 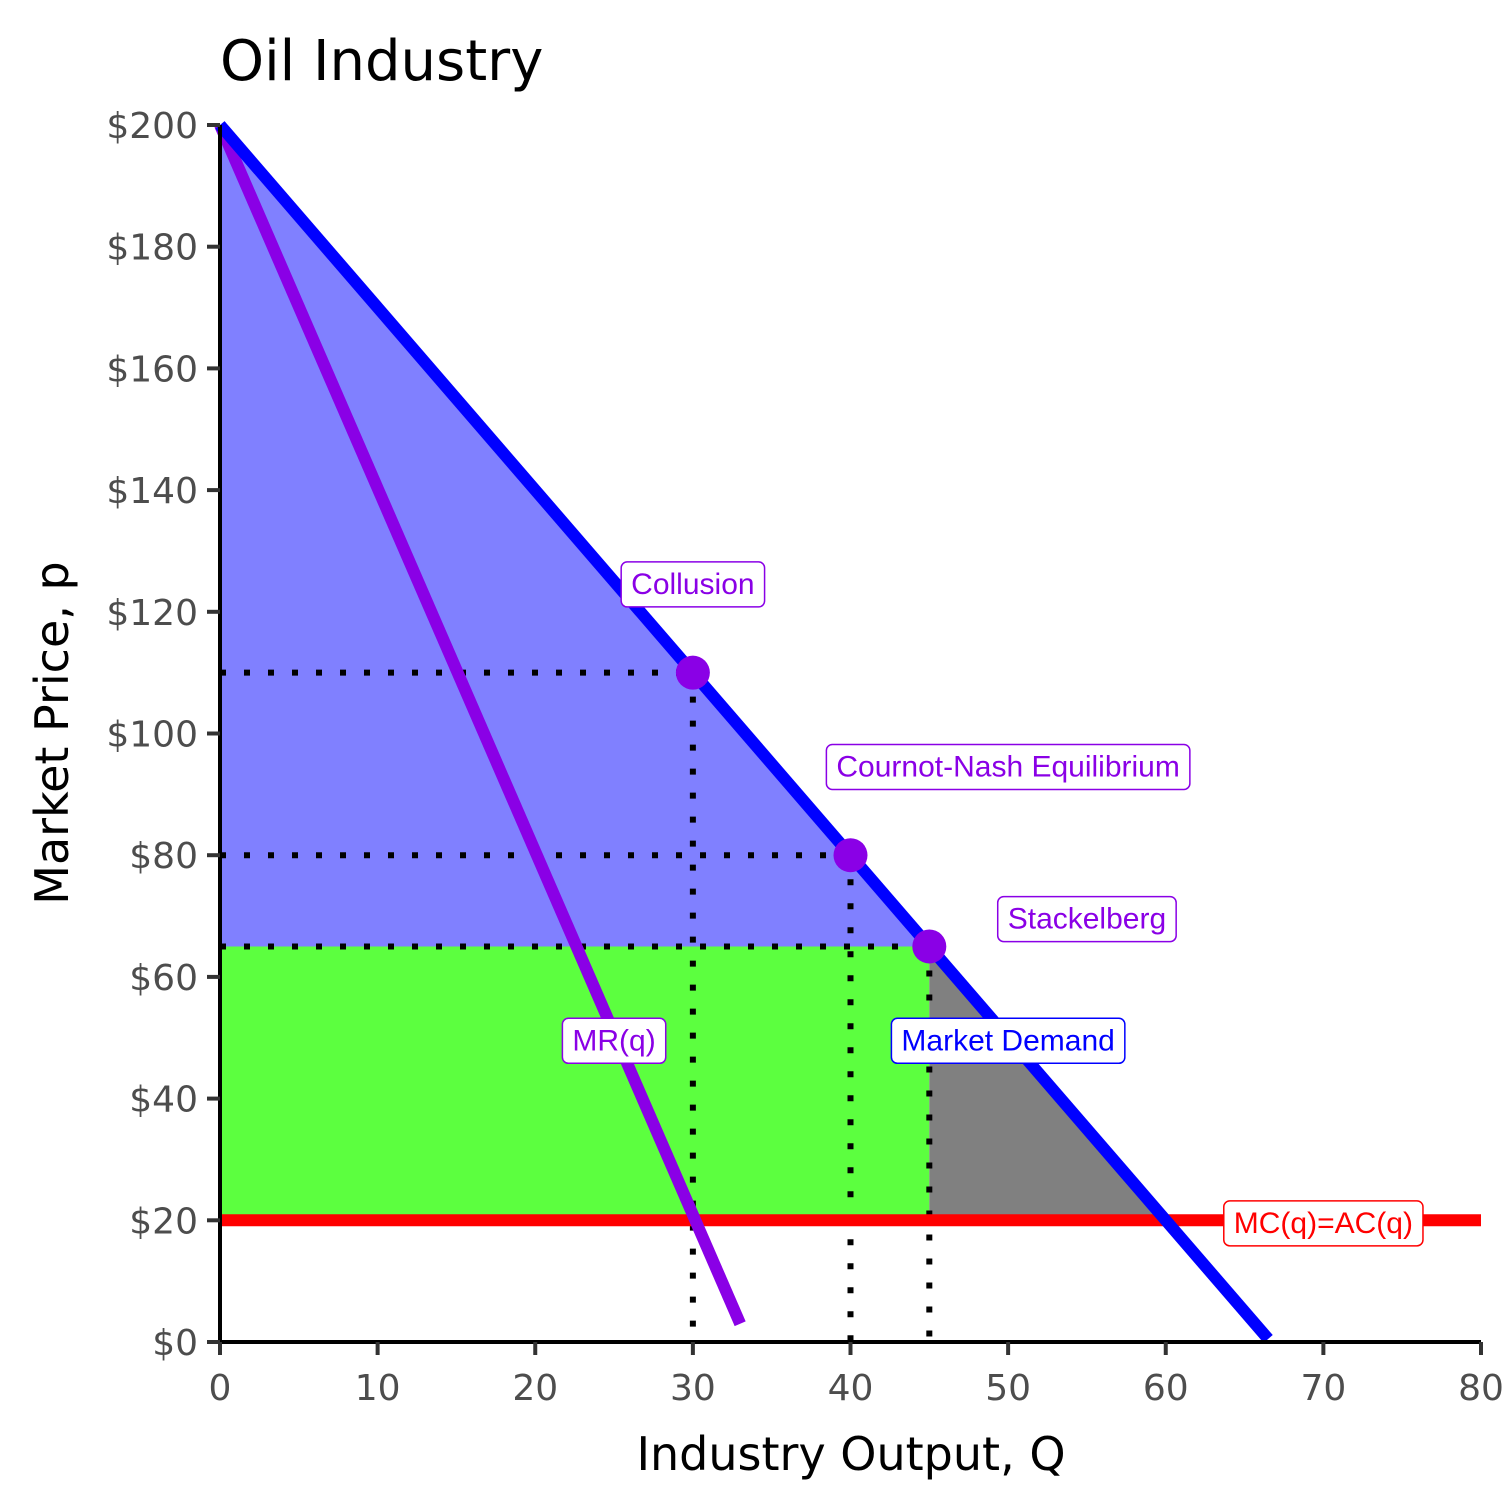 I want to click on y-tick-label: $40, so click(x=163, y=1100).